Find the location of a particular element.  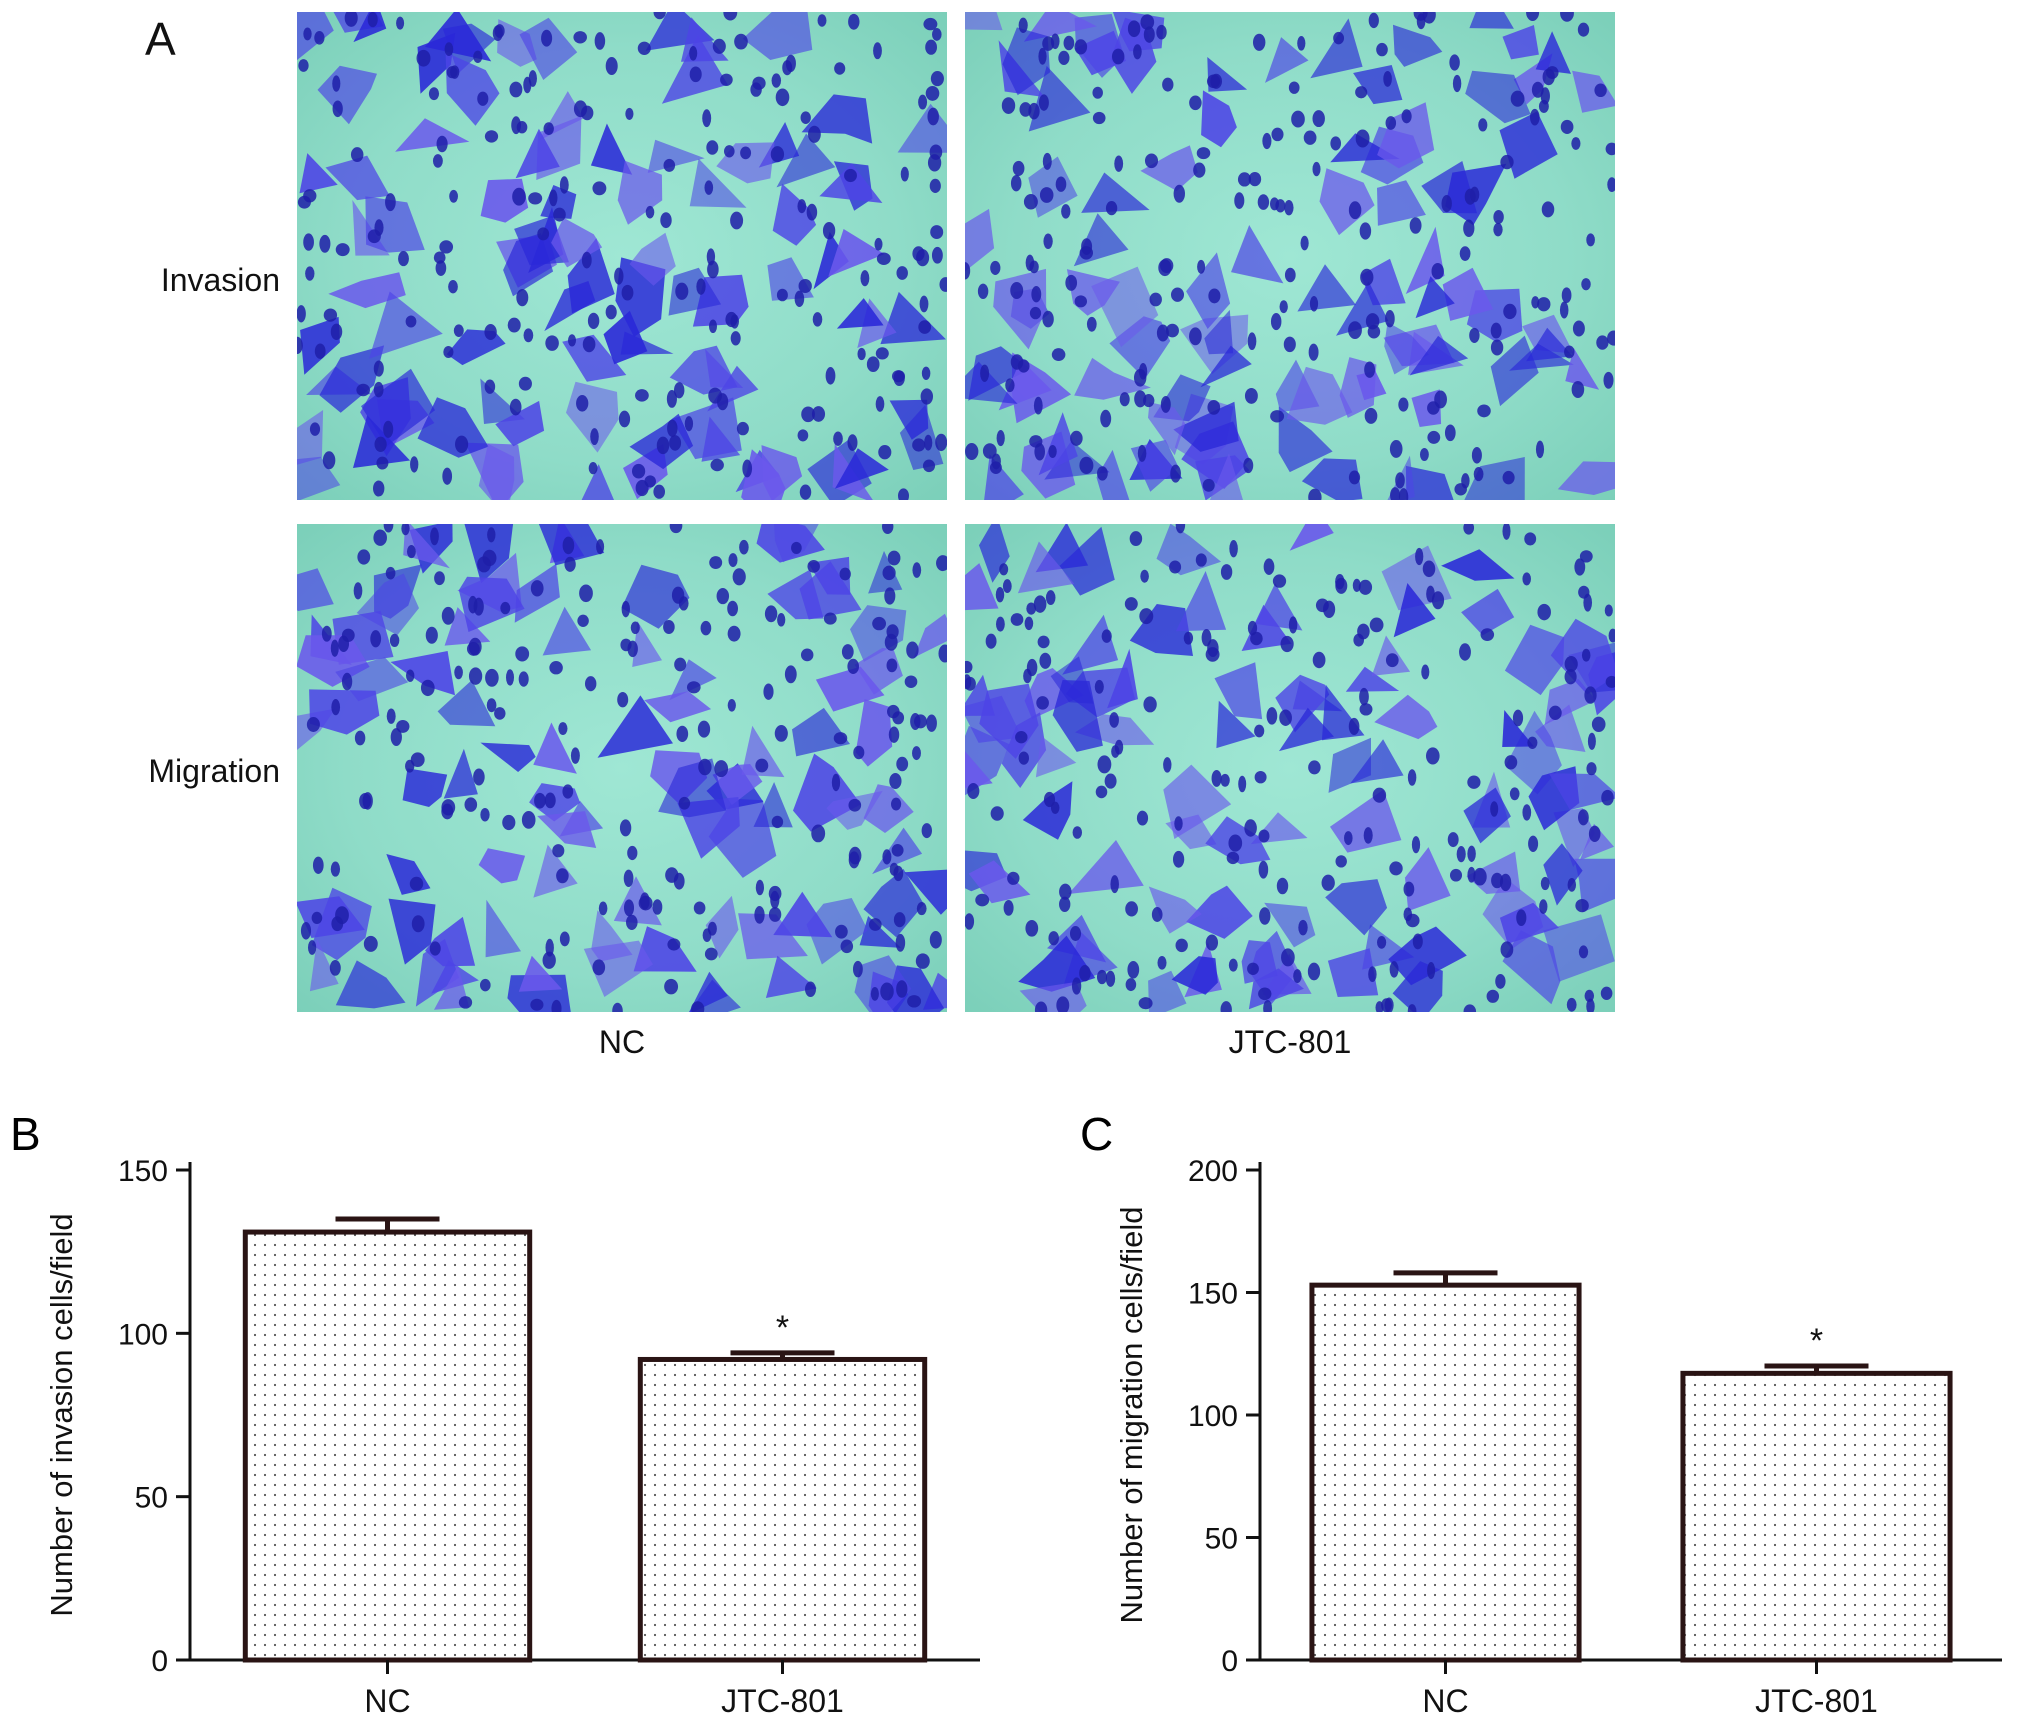

micrograph-migration-jtc801 is located at coordinates (1290, 768).